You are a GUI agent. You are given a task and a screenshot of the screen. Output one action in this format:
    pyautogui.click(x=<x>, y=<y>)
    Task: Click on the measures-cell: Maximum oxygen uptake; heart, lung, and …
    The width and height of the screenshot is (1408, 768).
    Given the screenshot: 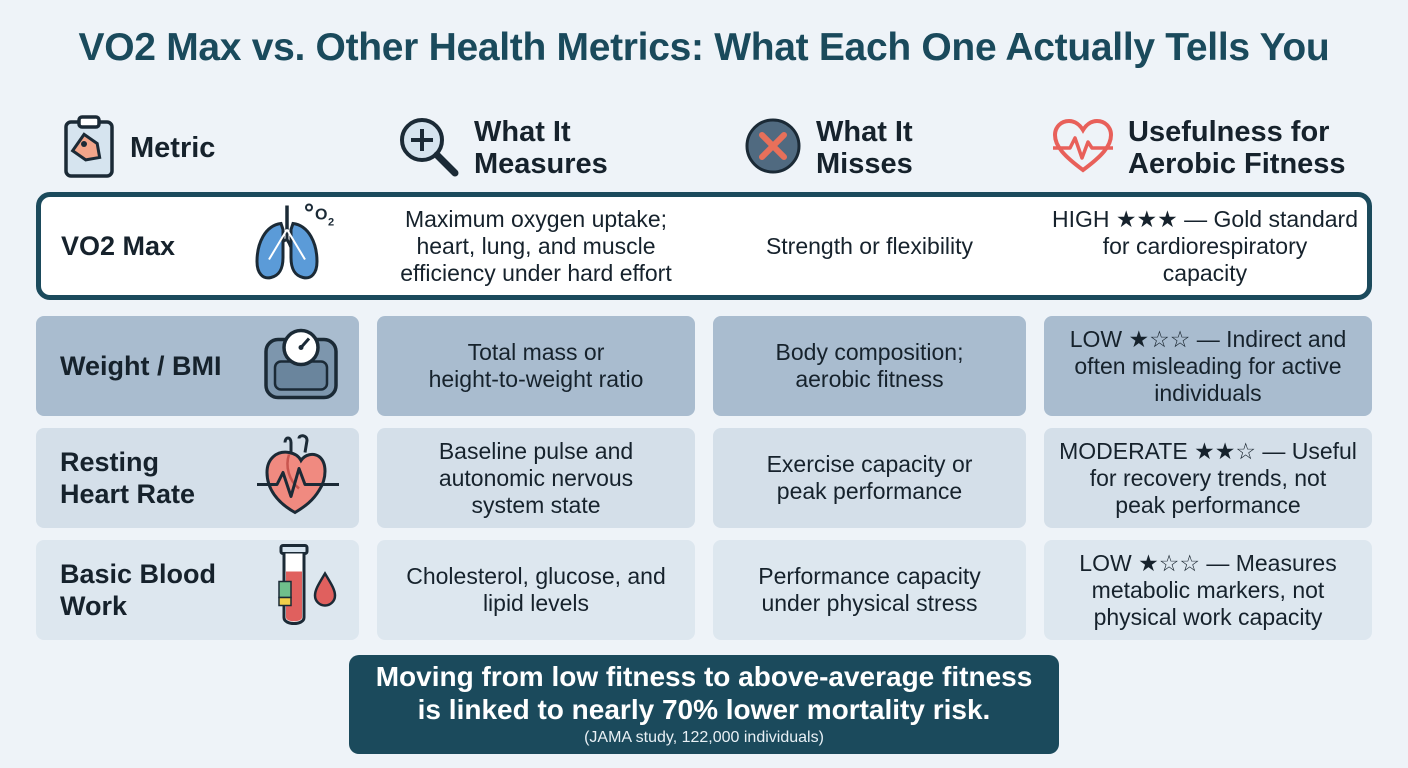 What is the action you would take?
    pyautogui.click(x=536, y=246)
    